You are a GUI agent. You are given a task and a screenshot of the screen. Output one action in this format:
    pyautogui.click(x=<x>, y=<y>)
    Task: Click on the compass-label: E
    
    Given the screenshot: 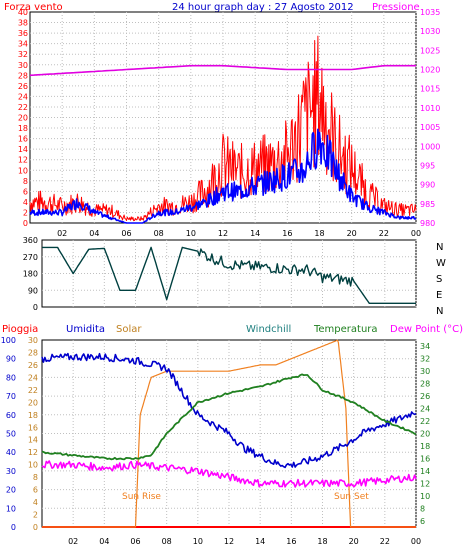 What is the action you would take?
    pyautogui.click(x=439, y=295)
    